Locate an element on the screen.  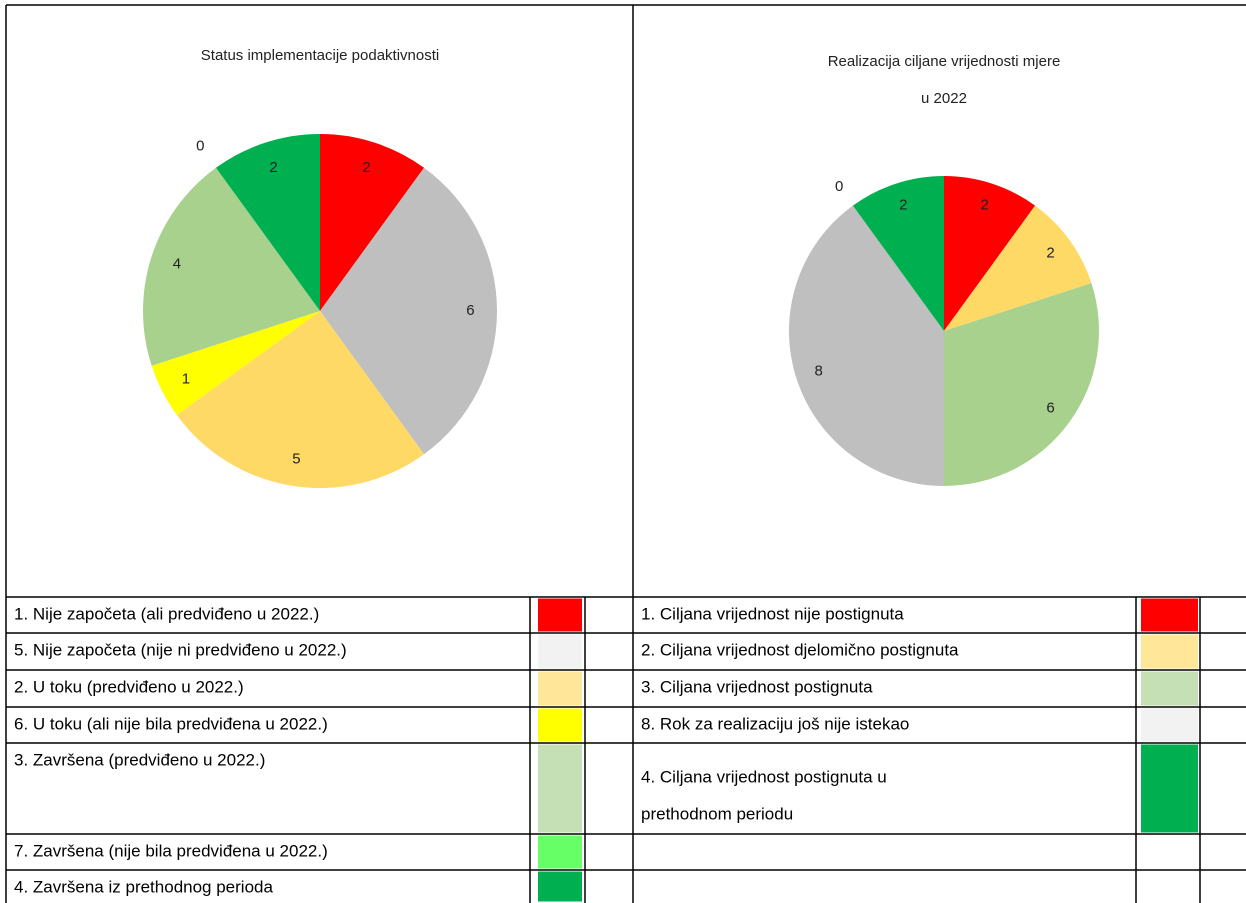
data-label: 8 is located at coordinates (819, 371).